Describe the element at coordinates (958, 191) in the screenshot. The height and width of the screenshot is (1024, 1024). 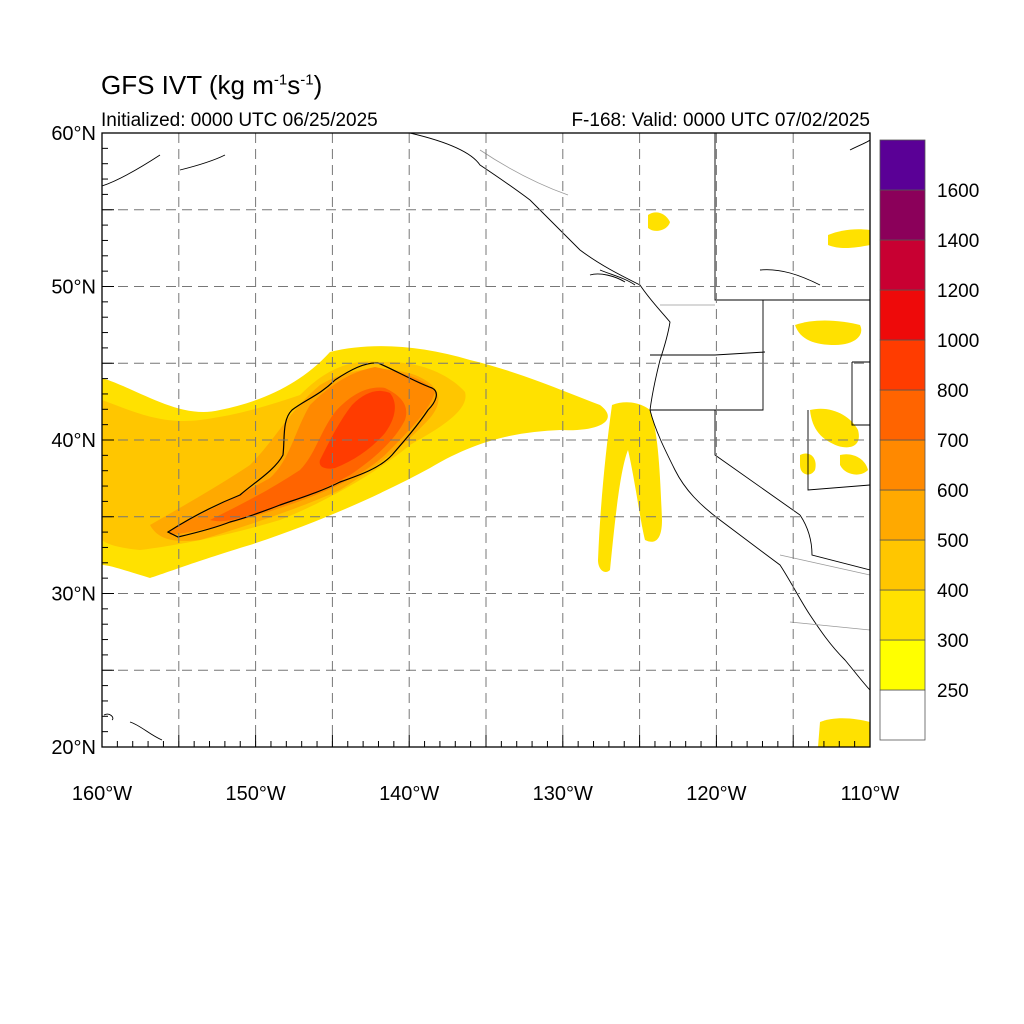
I see `colorbar-label: 1600` at that location.